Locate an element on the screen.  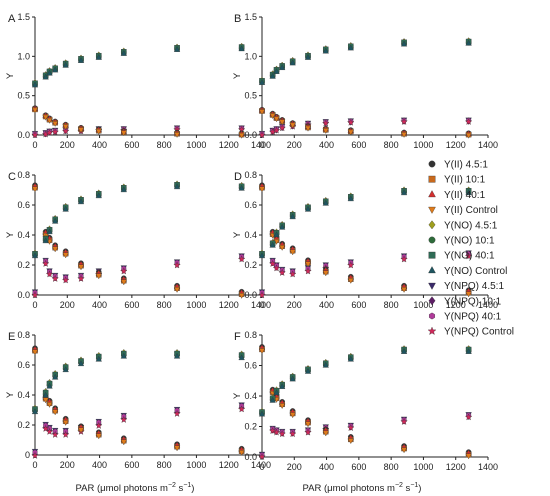
legend-label: Y(II) Control is located at coordinates (471, 210).